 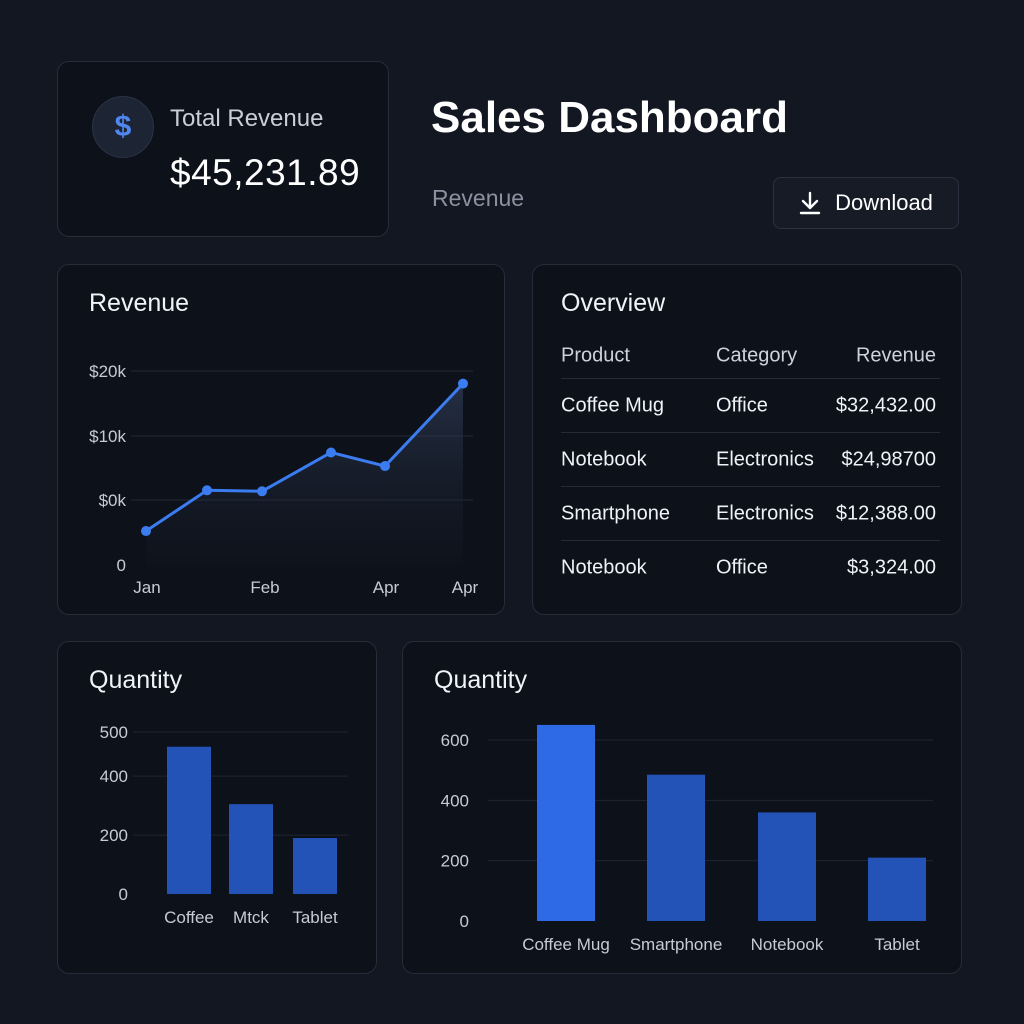 What do you see at coordinates (676, 944) in the screenshot?
I see `x-tick-label: Smartphone` at bounding box center [676, 944].